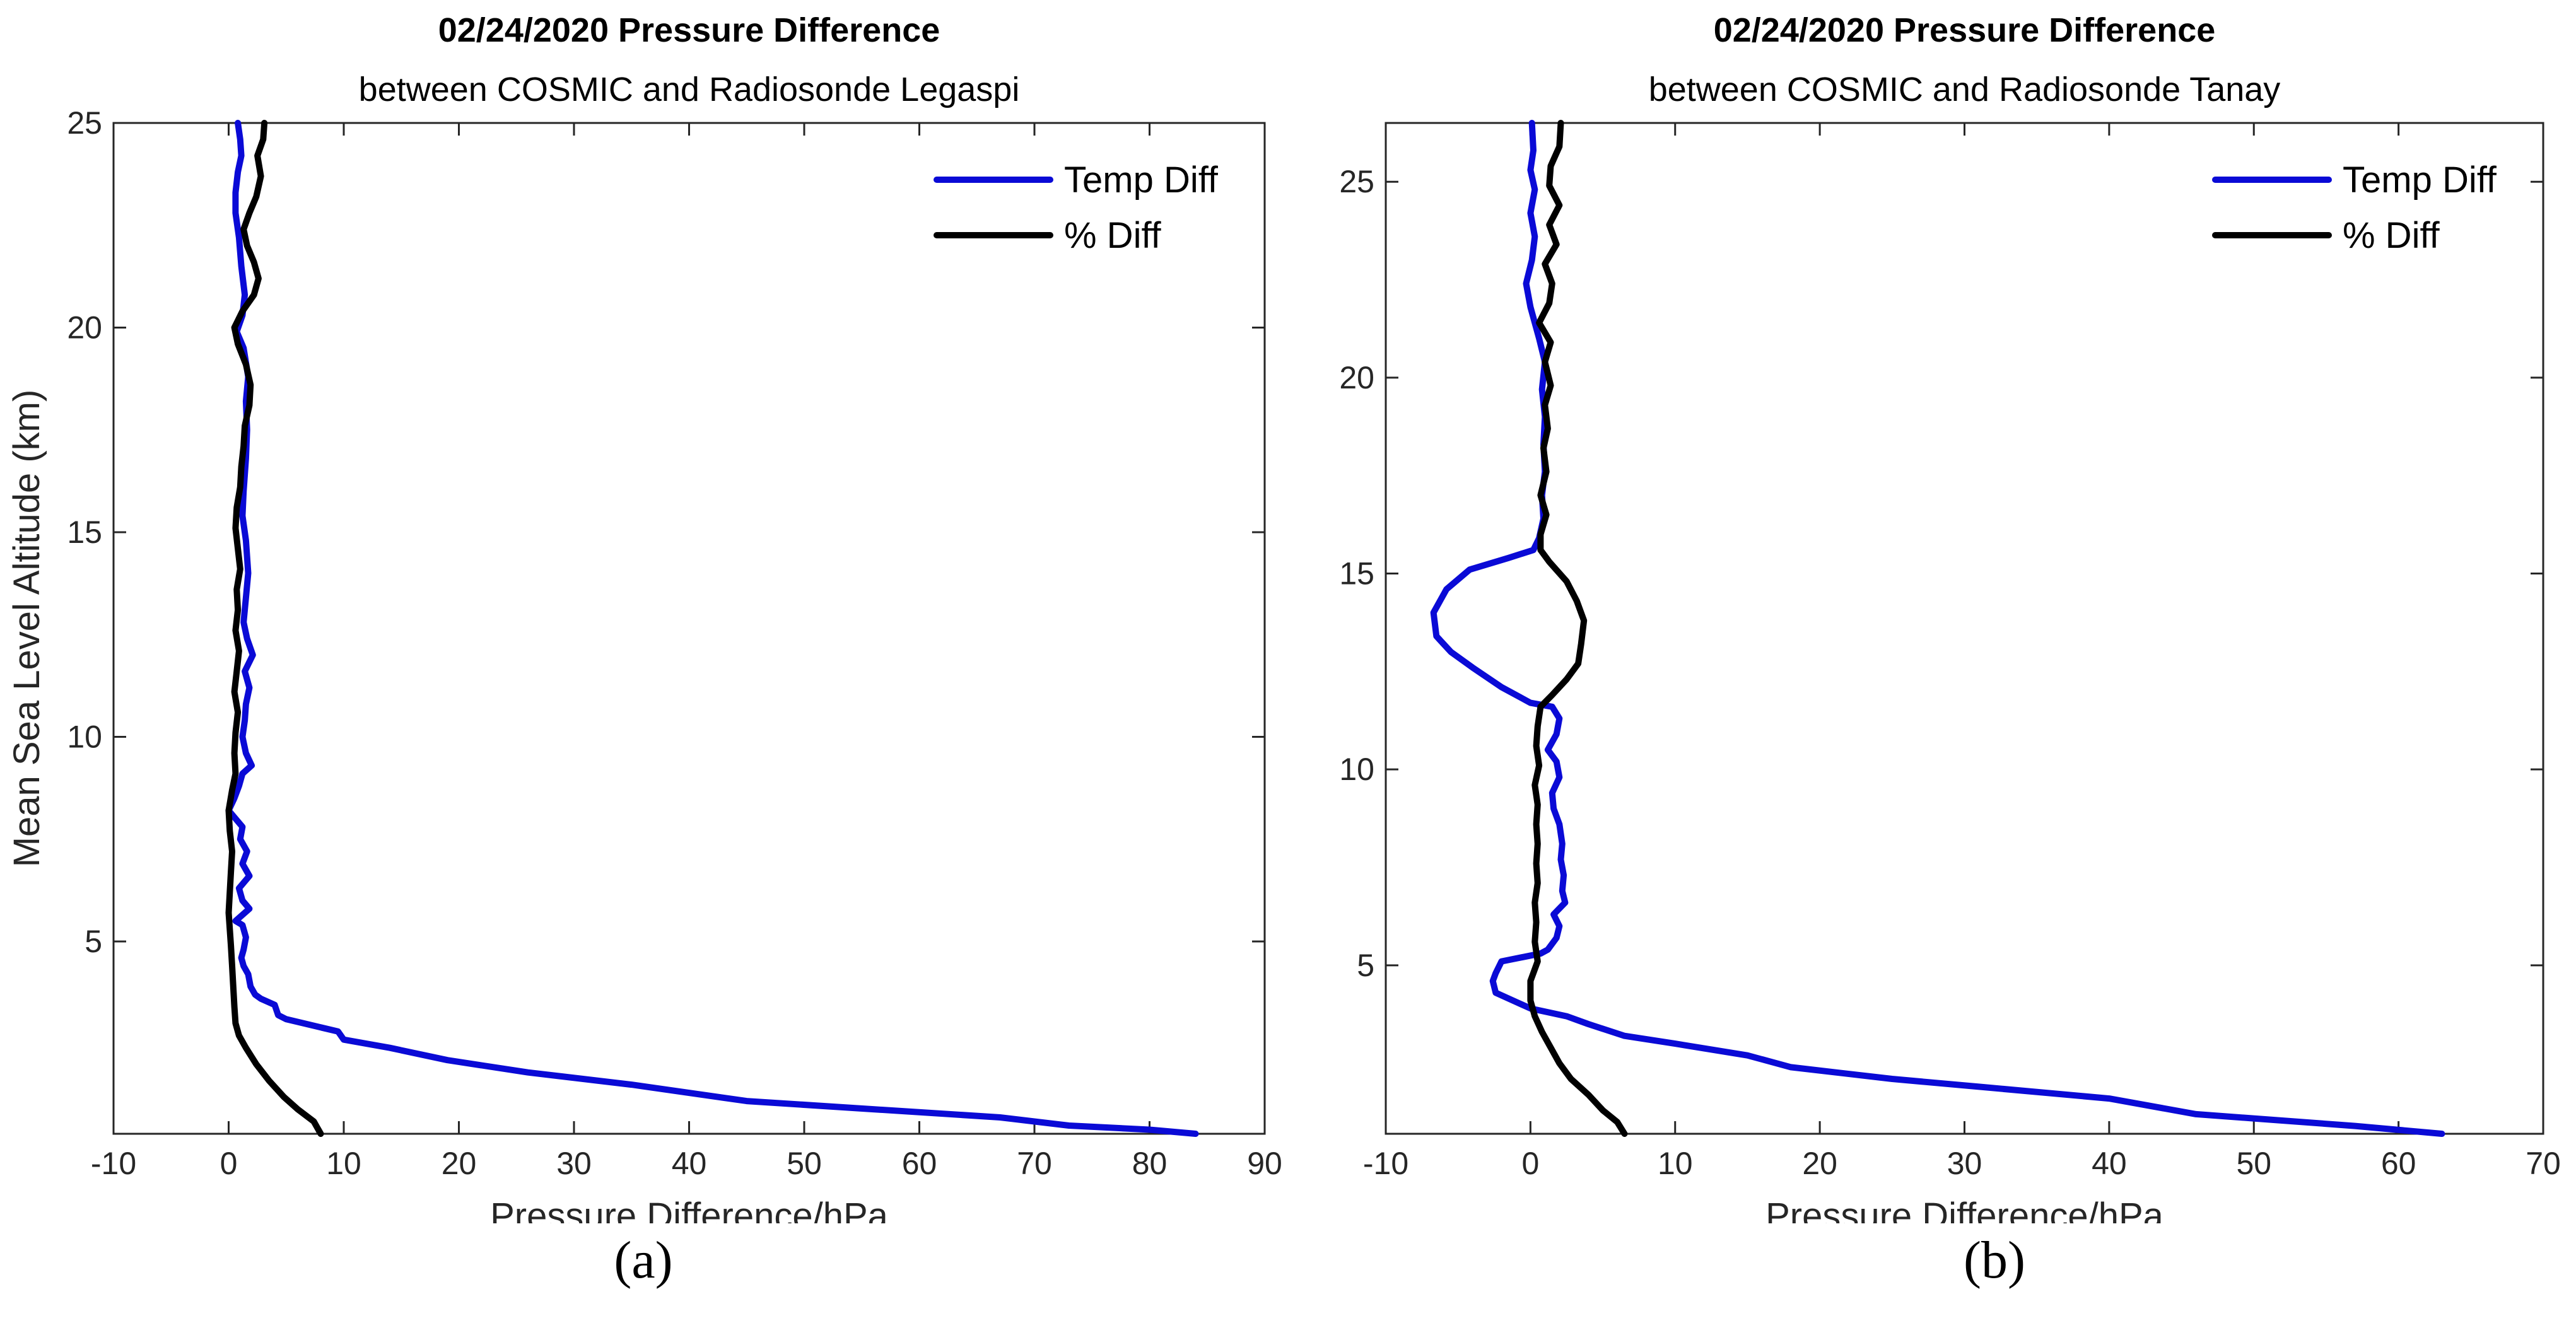 Image resolution: width=2576 pixels, height=1328 pixels. Describe the element at coordinates (574, 1163) in the screenshot. I see `x-tick-label-a: 30` at that location.